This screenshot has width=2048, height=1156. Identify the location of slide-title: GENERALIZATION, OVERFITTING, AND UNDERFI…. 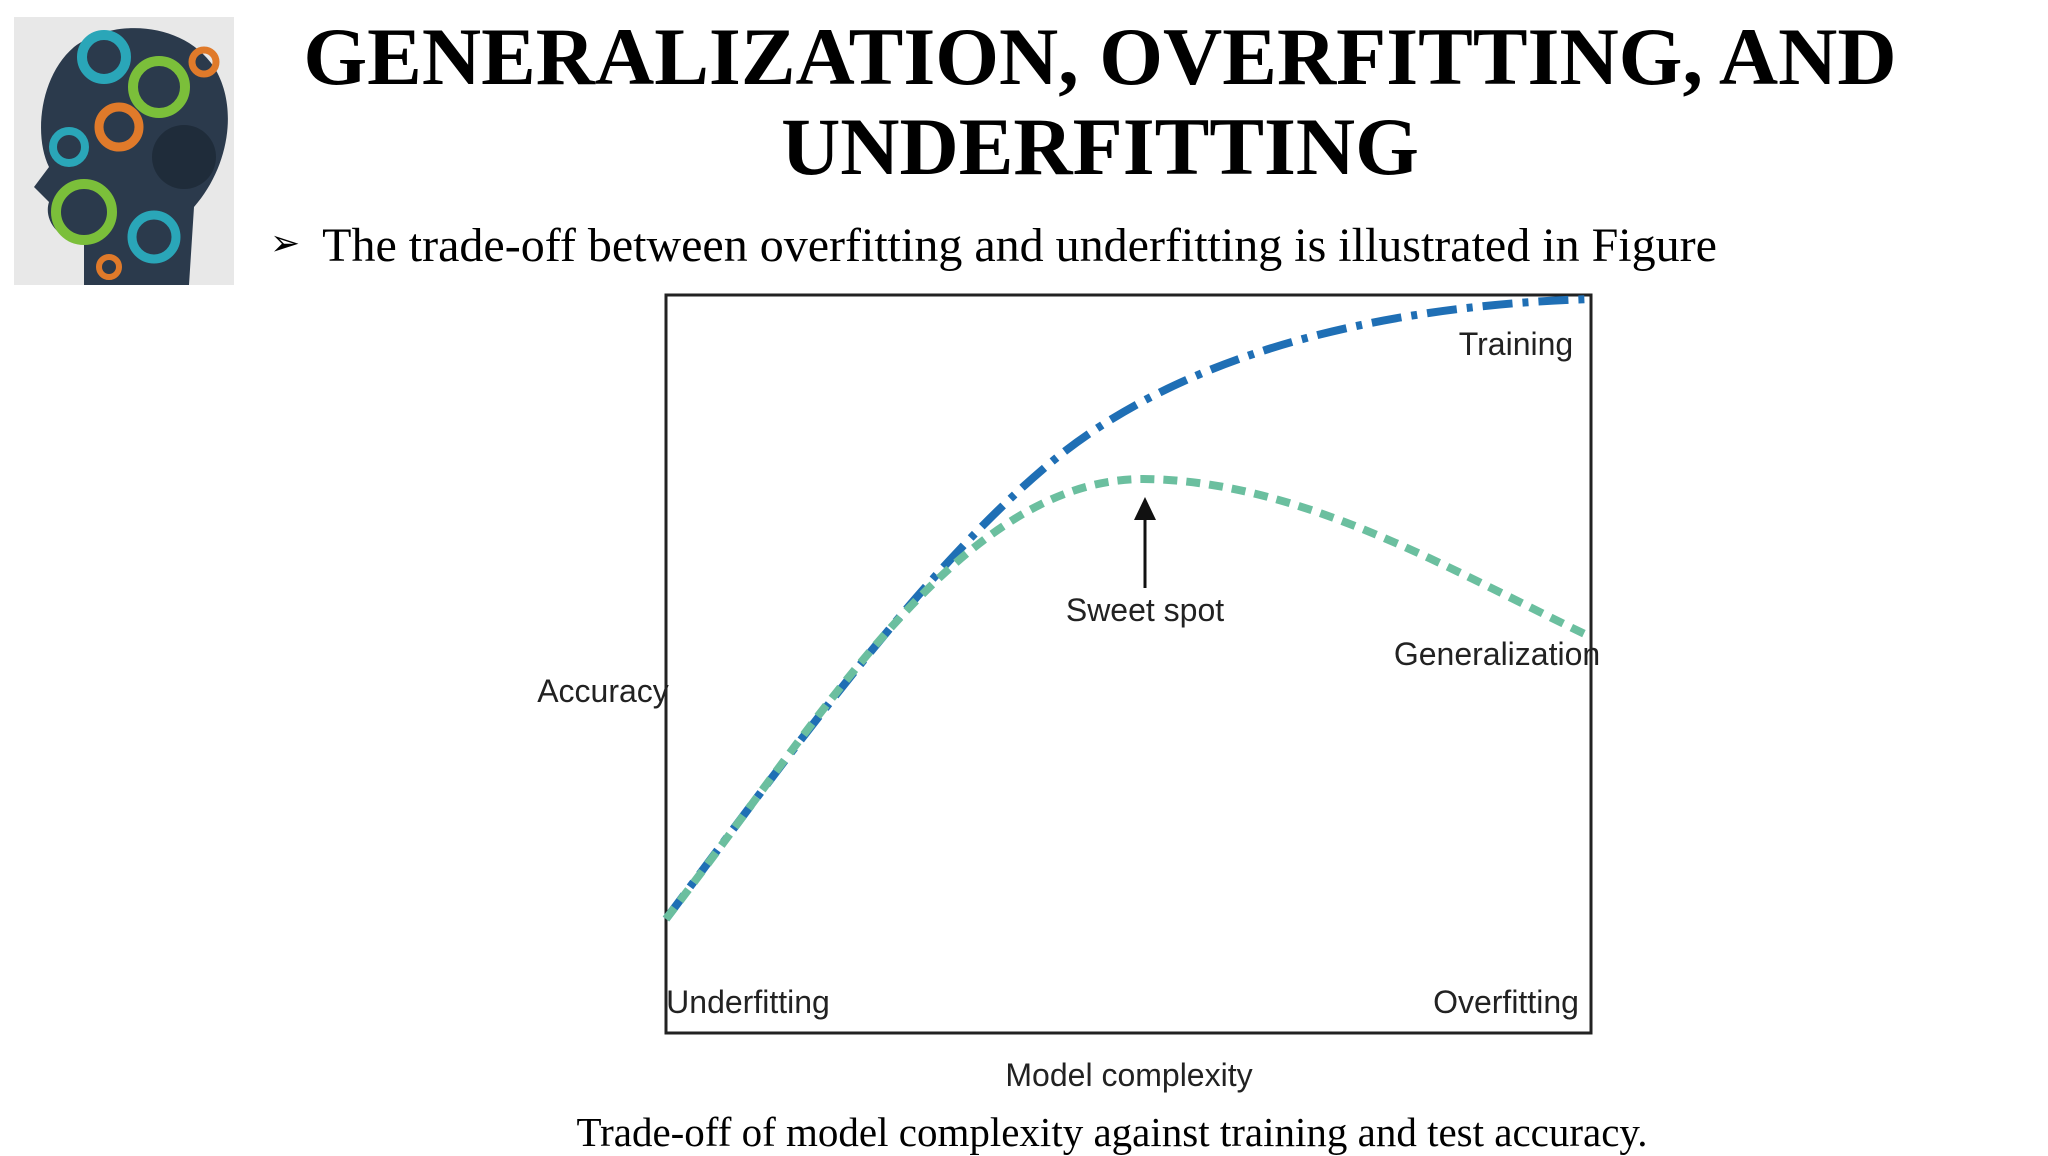
(1100, 101).